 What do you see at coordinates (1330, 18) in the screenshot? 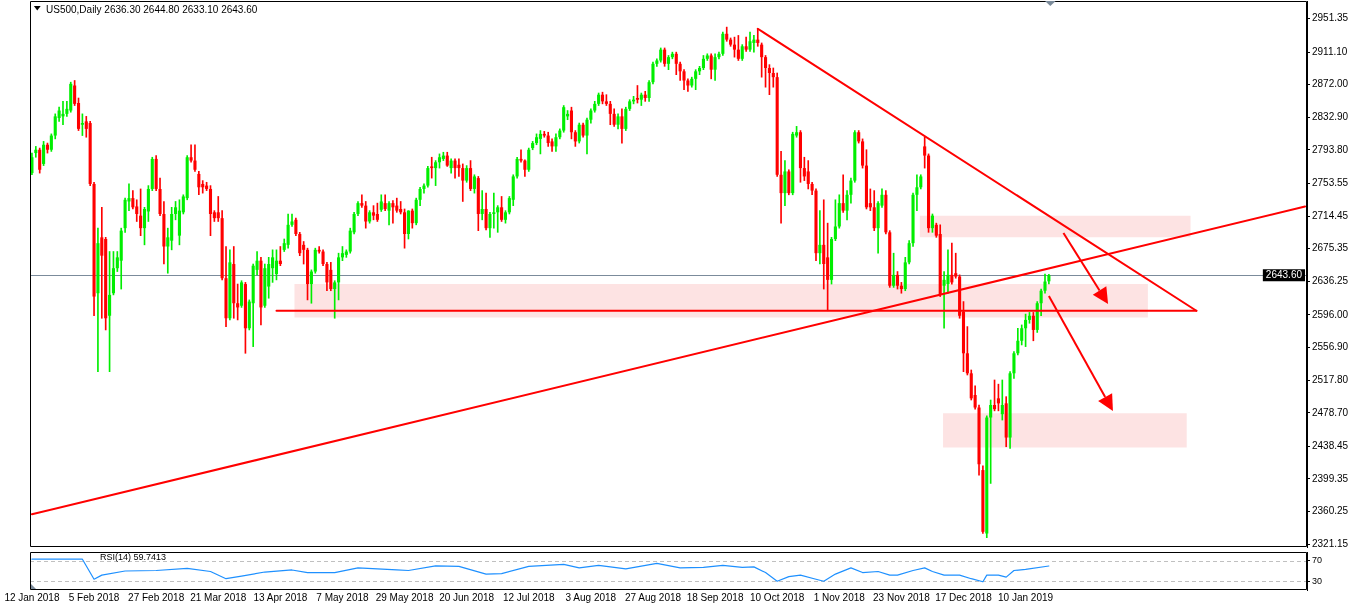
I see `y-tick-label: 2951.35` at bounding box center [1330, 18].